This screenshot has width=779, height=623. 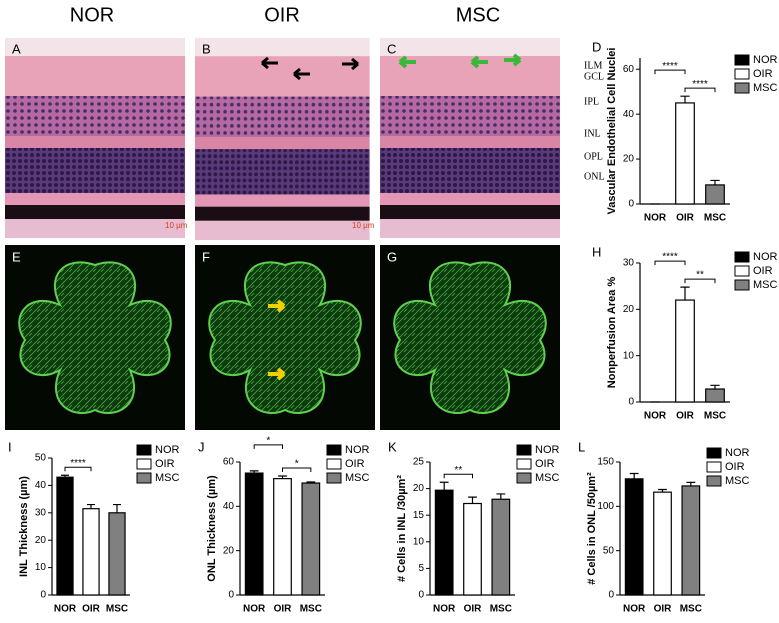 I want to click on panel-label: K, so click(x=392, y=446).